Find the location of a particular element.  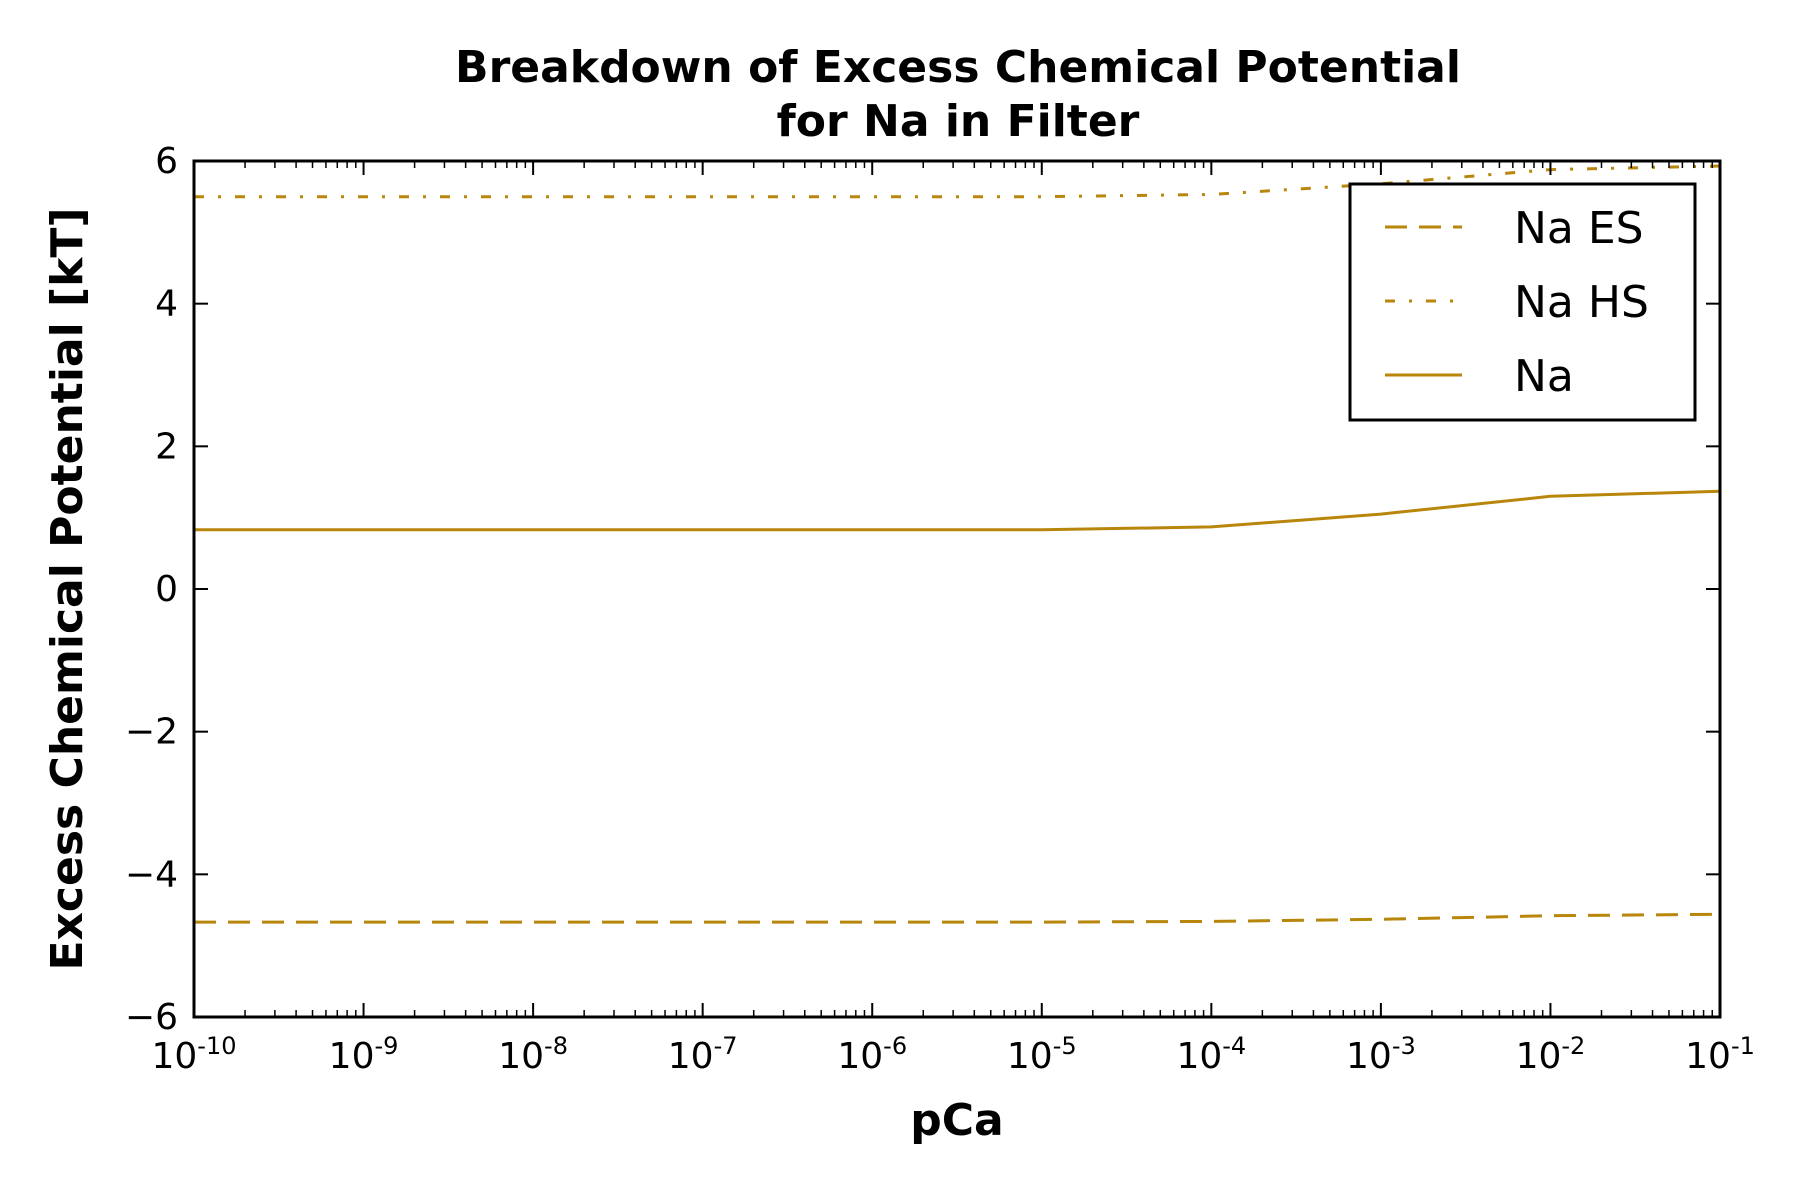

legend-box is located at coordinates (1522, 302).